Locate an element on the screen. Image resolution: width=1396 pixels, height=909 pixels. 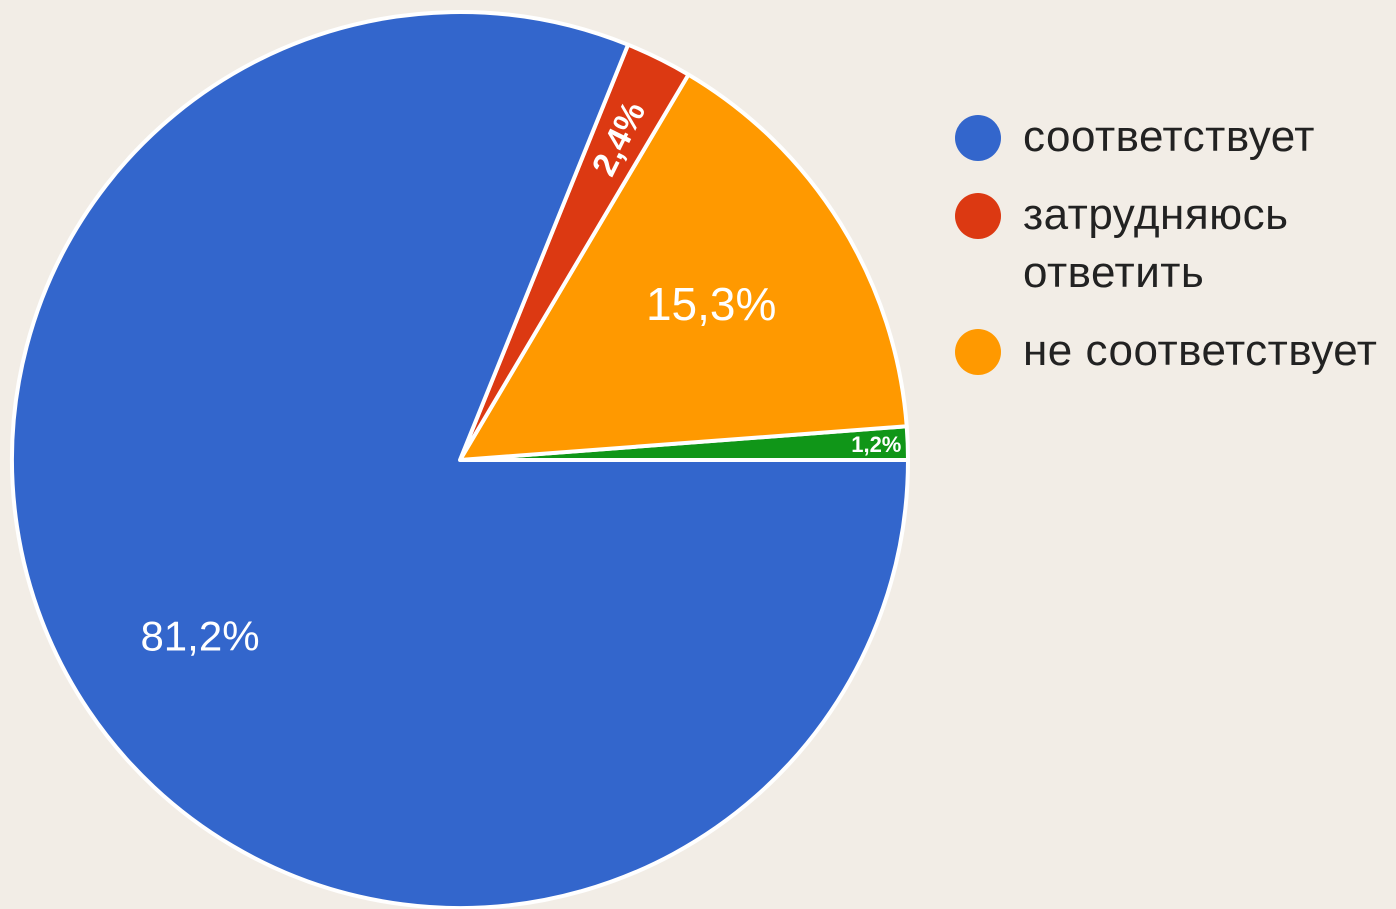
legend-item-1: затрудняюсь ответить is located at coordinates (1175, 244).